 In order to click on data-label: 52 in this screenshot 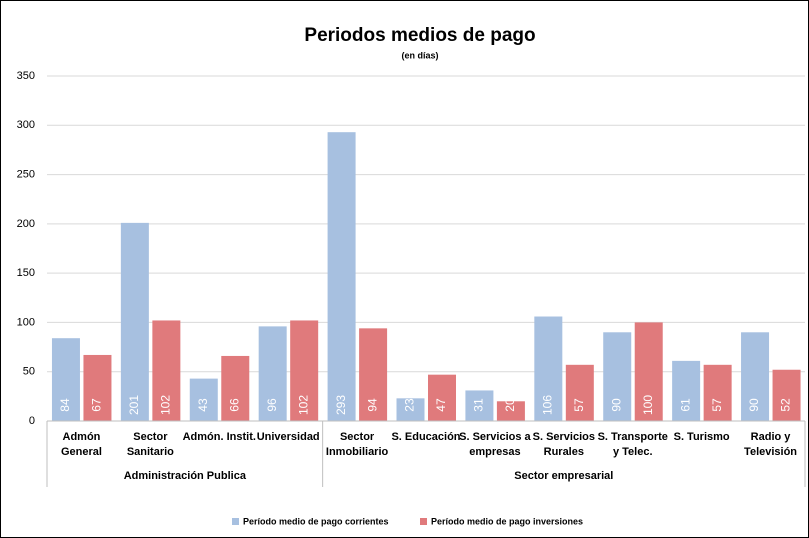, I will do `click(786, 405)`.